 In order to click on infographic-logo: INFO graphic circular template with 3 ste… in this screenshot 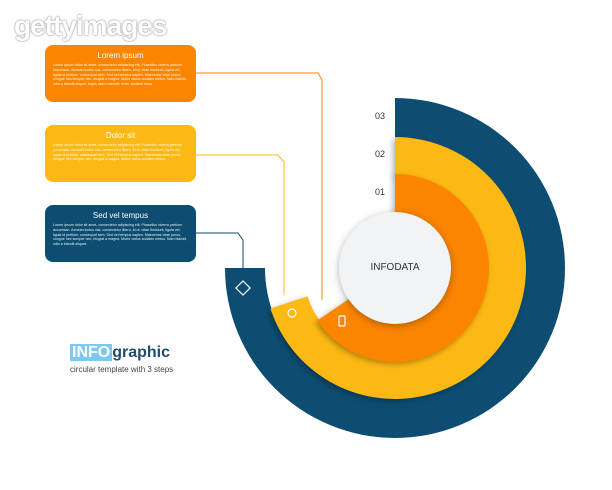, I will do `click(121, 359)`.